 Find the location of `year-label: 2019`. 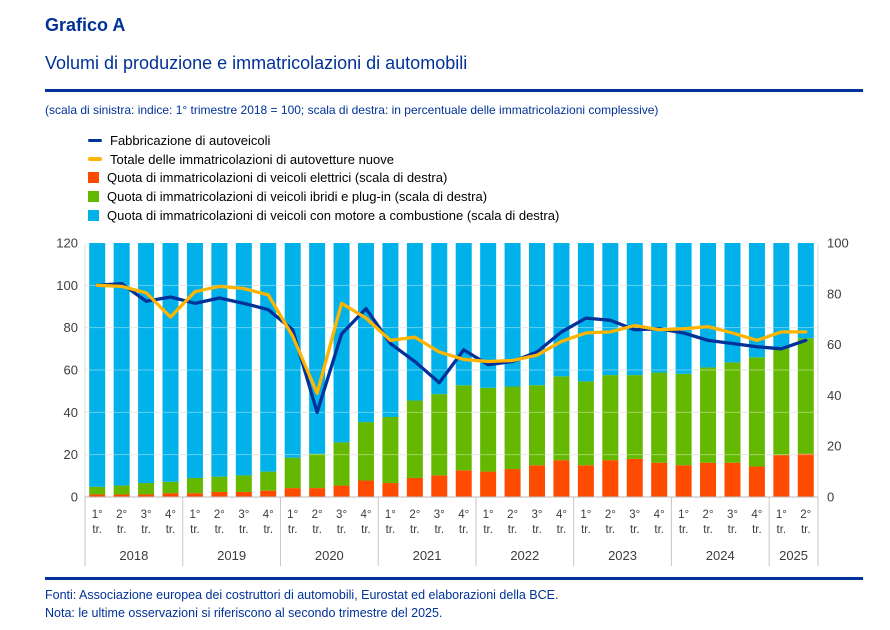

year-label: 2019 is located at coordinates (231, 555).